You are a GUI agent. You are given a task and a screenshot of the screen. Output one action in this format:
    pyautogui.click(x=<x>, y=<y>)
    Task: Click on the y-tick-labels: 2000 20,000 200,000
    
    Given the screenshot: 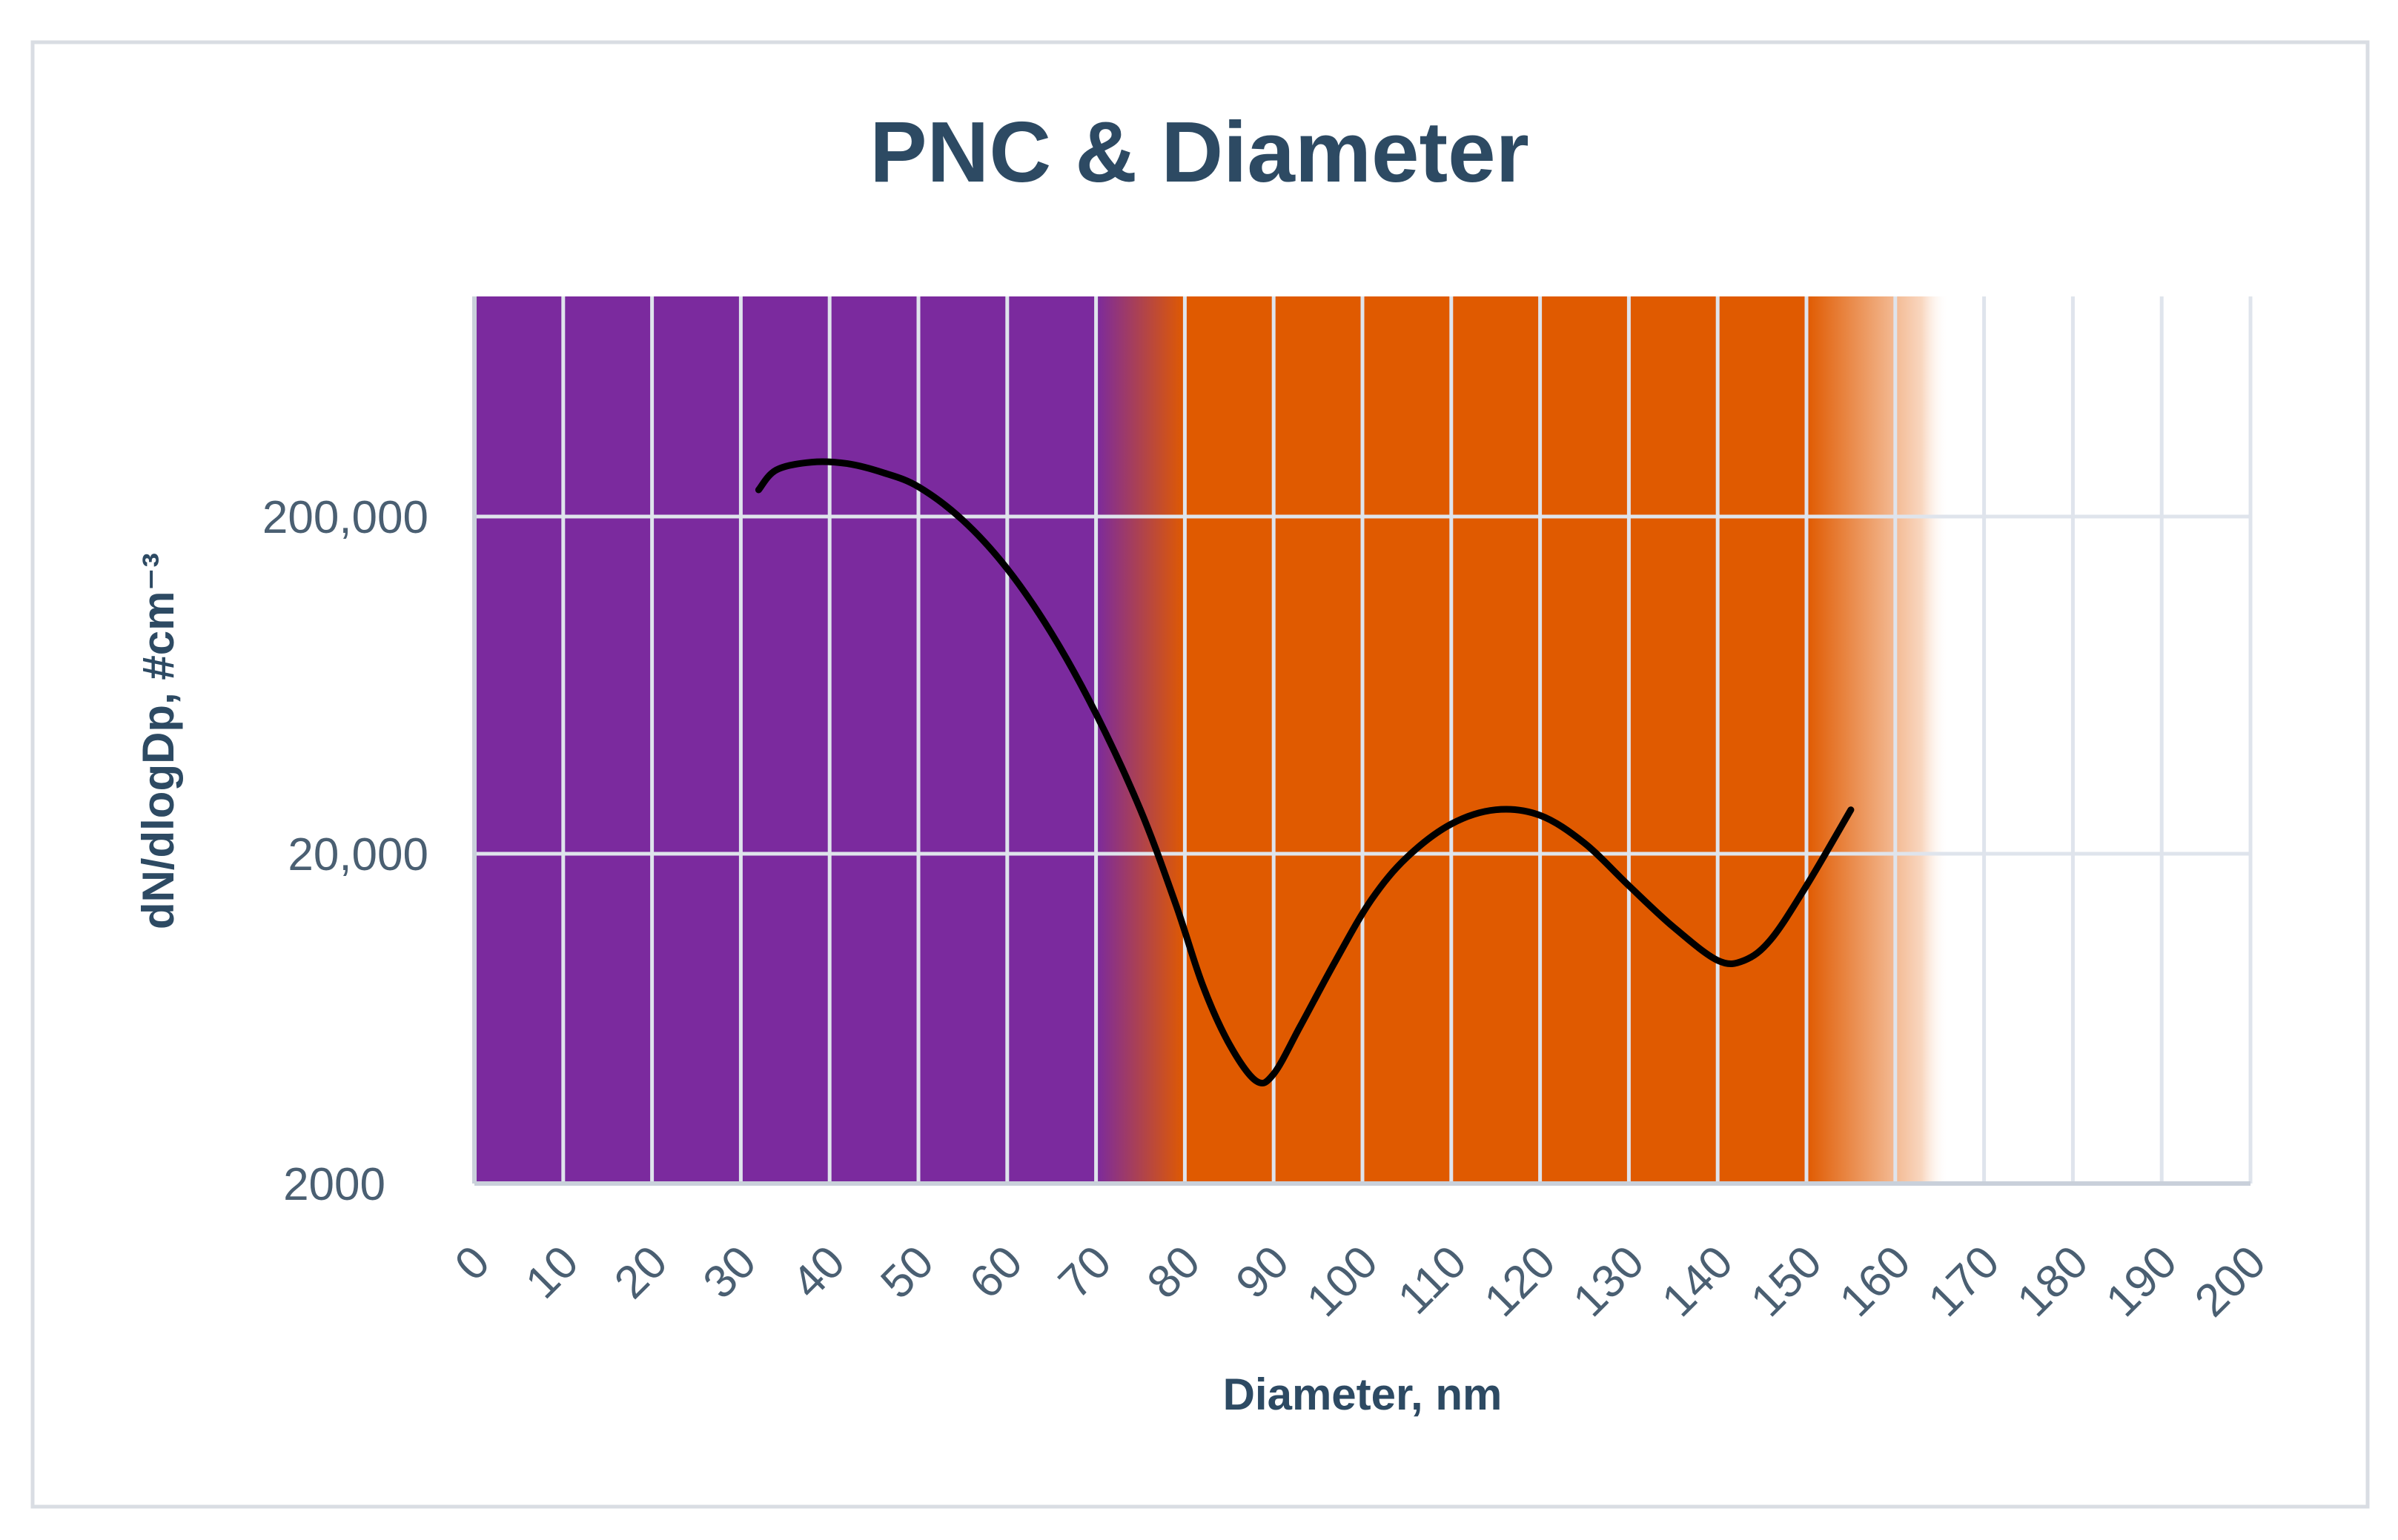 What is the action you would take?
    pyautogui.click(x=345, y=851)
    